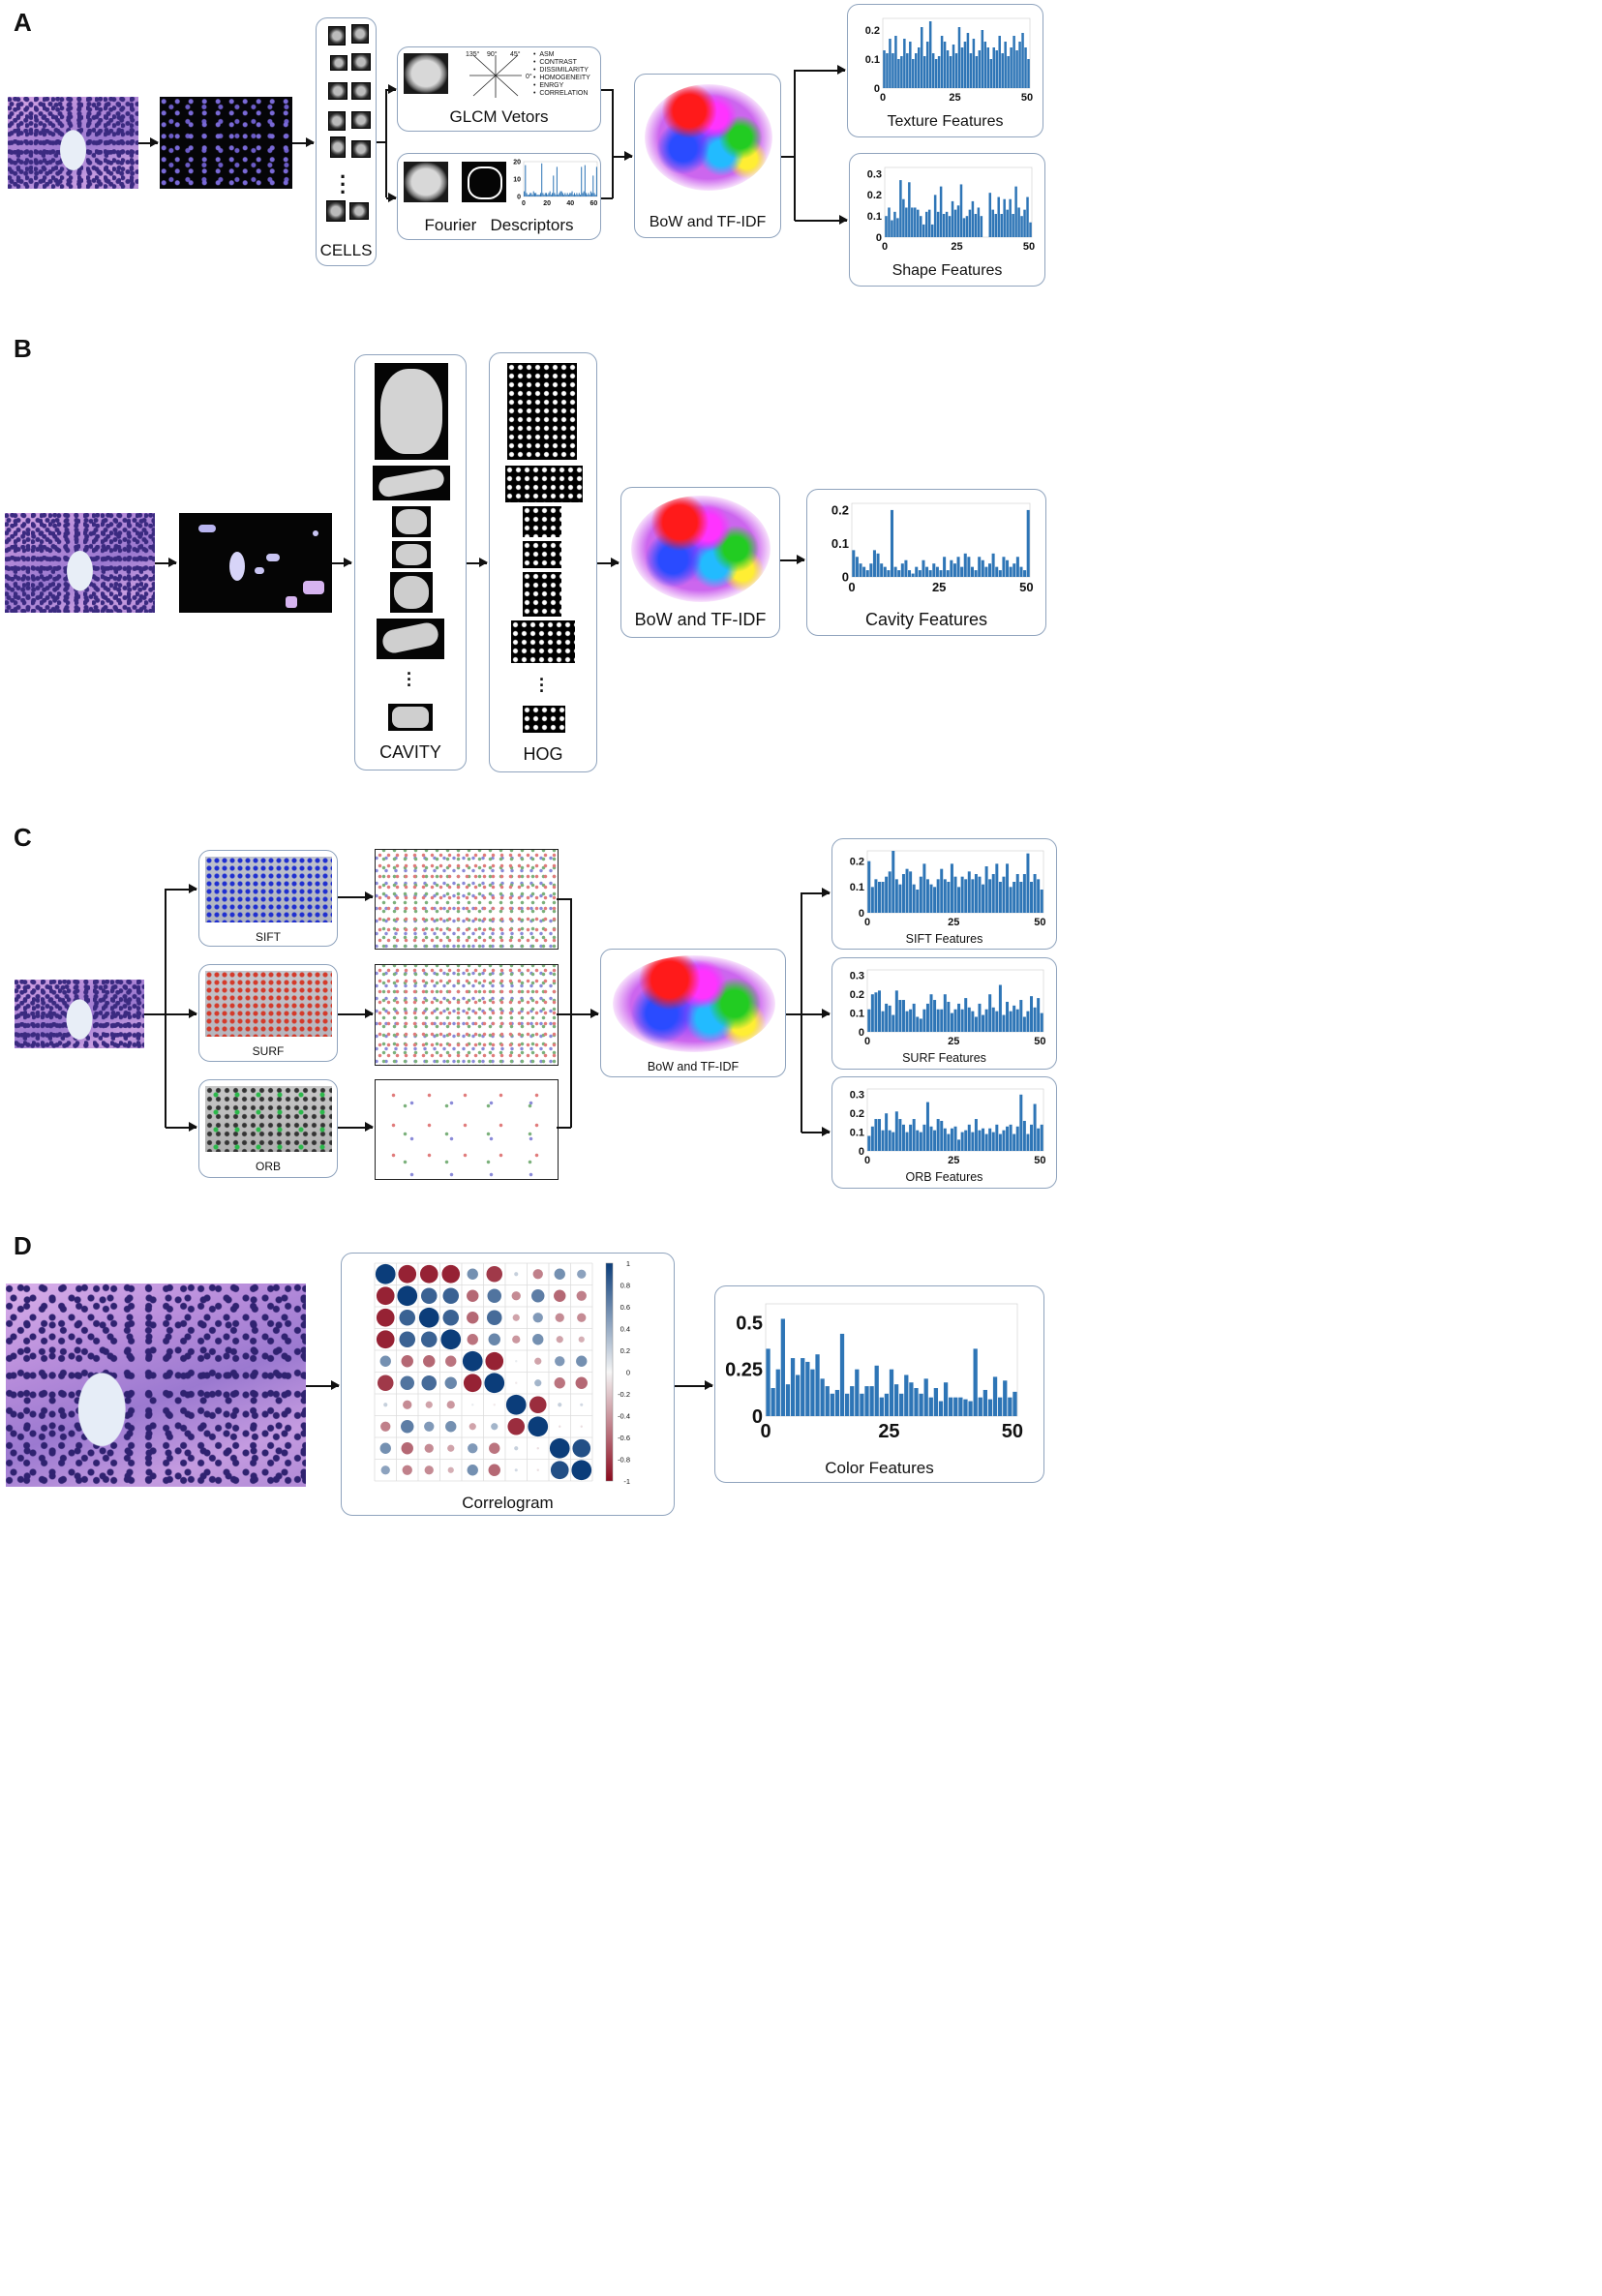 The height and width of the screenshot is (2296, 1602). Describe the element at coordinates (693, 1066) in the screenshot. I see `bow-label-c: BoW and TF-IDF` at that location.